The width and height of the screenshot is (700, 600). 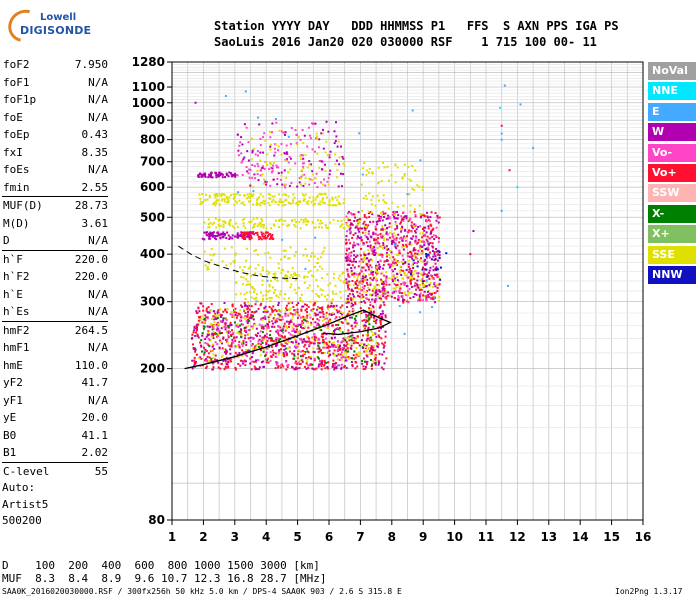 I want to click on y-tick-label: 1280, so click(x=148, y=62).